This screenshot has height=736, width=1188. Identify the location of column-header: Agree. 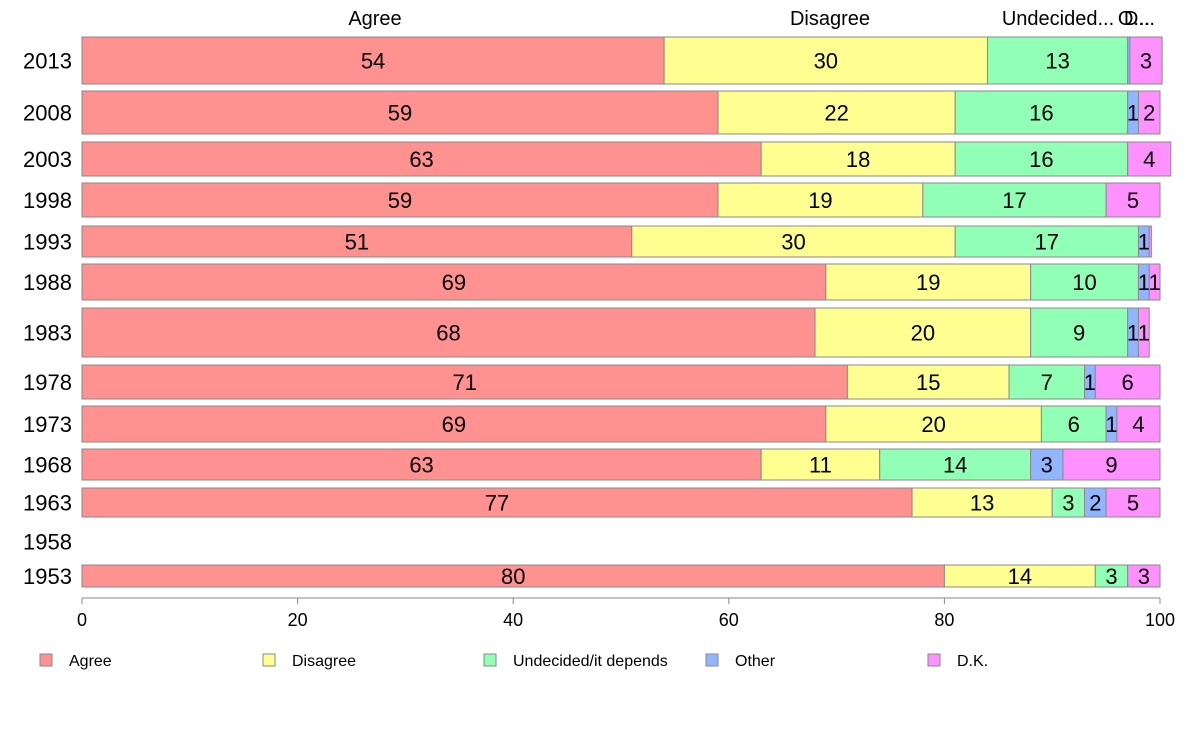
(374, 19).